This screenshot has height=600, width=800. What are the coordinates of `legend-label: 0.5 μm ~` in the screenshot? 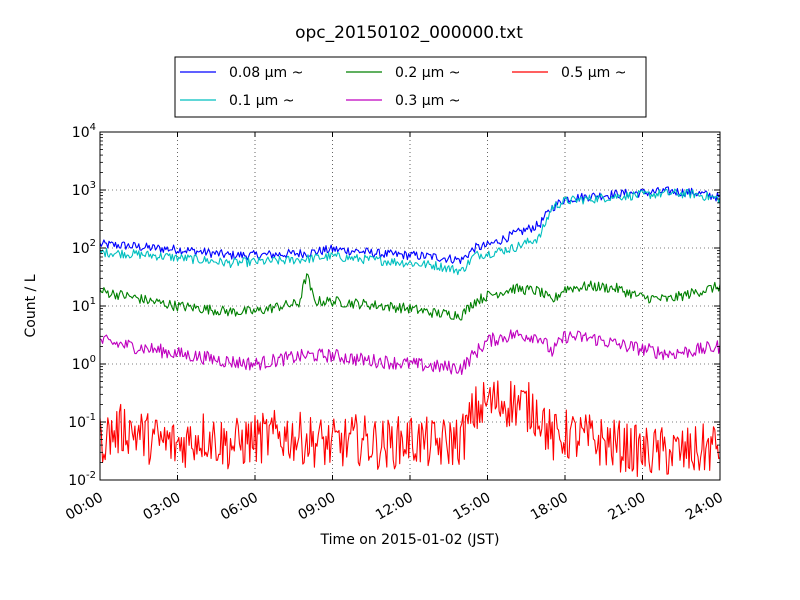 It's located at (593, 73).